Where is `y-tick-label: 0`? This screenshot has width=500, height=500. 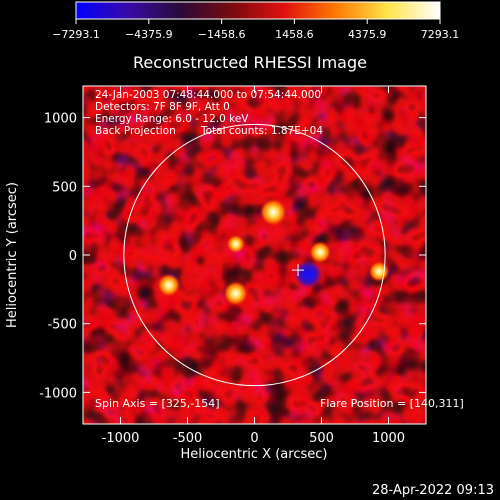
y-tick-label: 0 is located at coordinates (73, 256).